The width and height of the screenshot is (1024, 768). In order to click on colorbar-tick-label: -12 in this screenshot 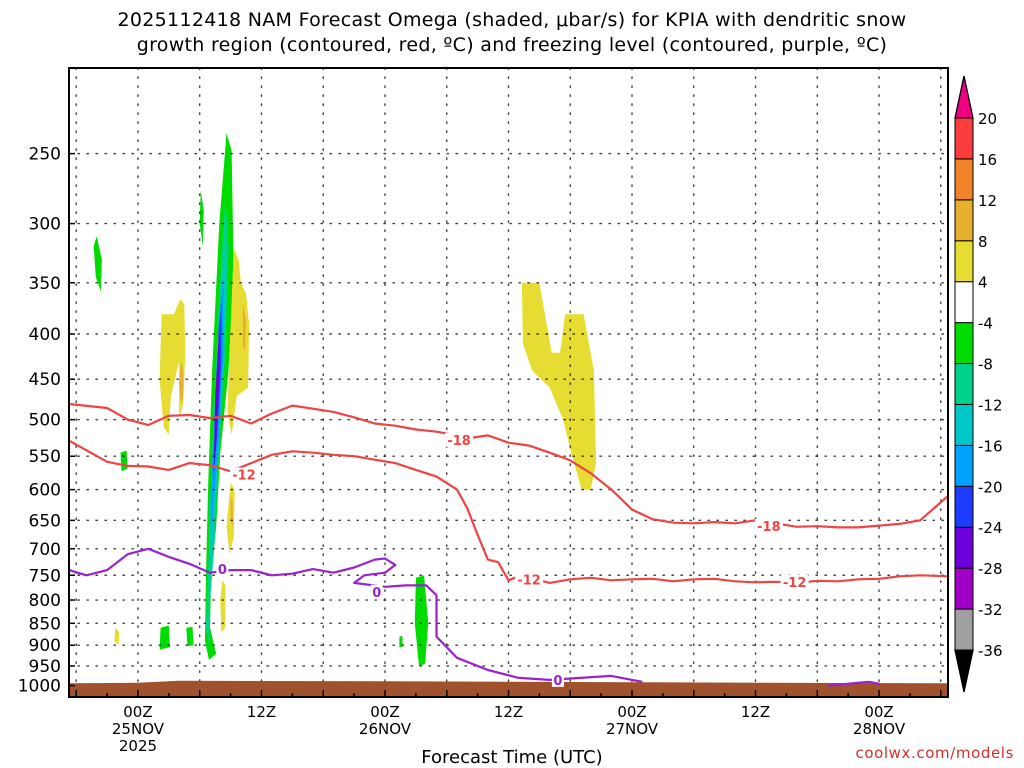, I will do `click(990, 405)`.